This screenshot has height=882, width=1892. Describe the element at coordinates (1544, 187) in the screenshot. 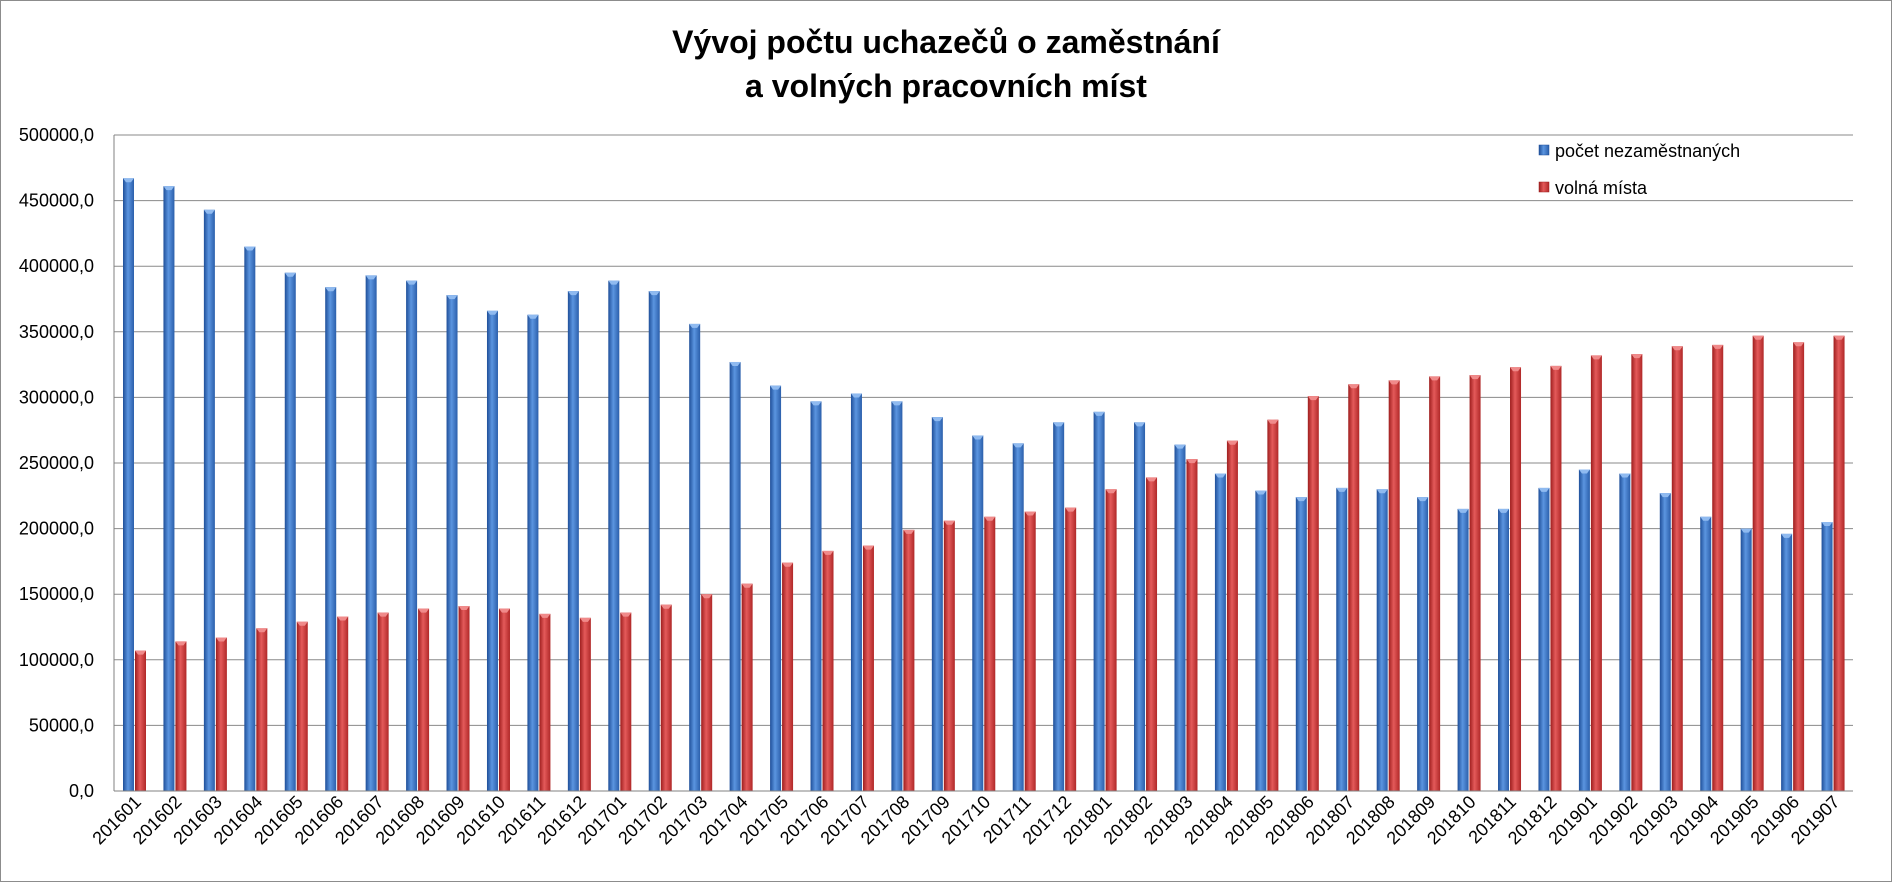

I see `legend-swatch-vacancies` at that location.